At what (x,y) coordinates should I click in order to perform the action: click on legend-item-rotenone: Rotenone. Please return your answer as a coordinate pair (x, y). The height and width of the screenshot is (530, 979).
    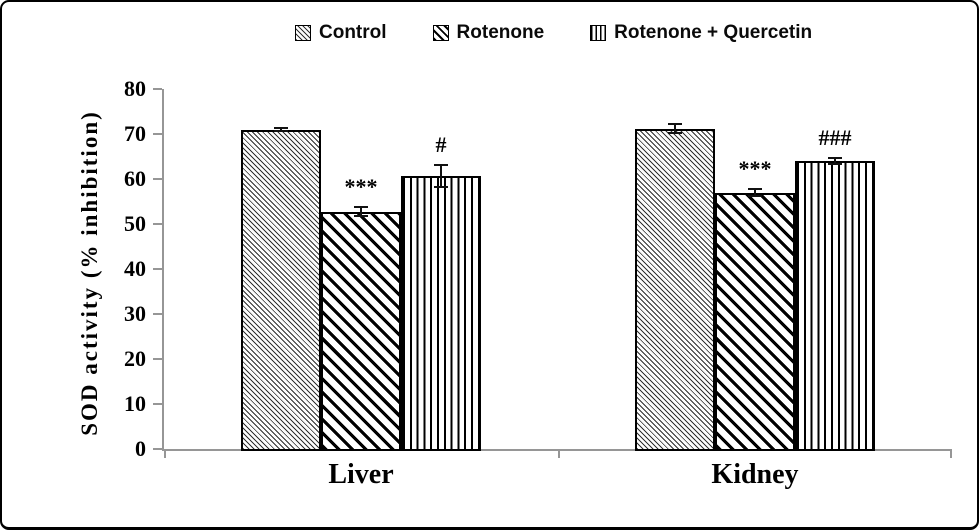
    Looking at the image, I should click on (488, 33).